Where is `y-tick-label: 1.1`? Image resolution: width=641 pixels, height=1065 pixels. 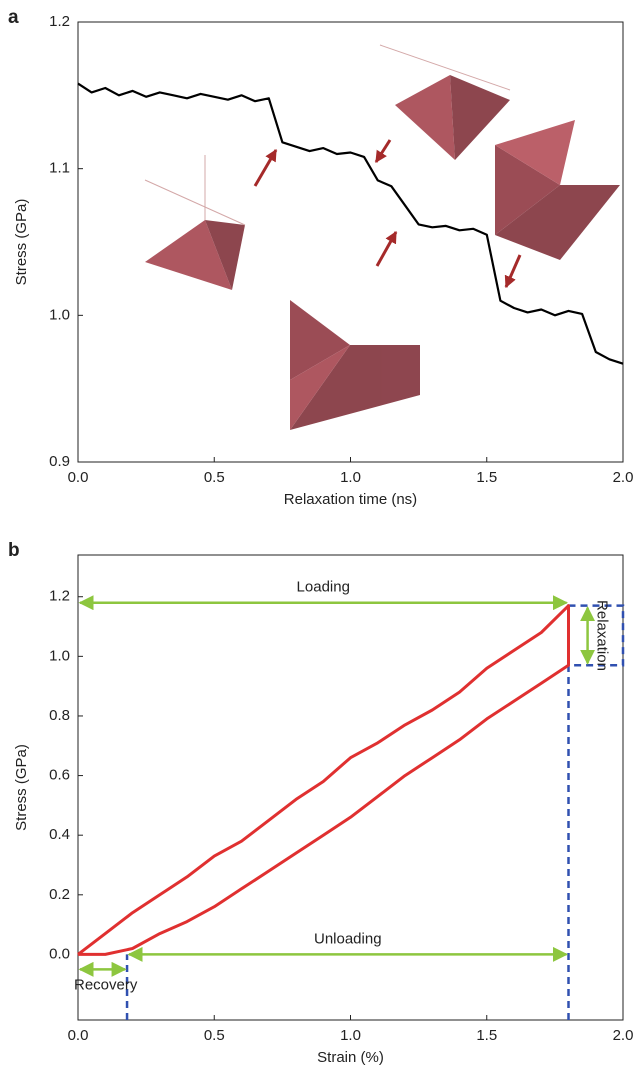
y-tick-label: 1.1 is located at coordinates (59, 168).